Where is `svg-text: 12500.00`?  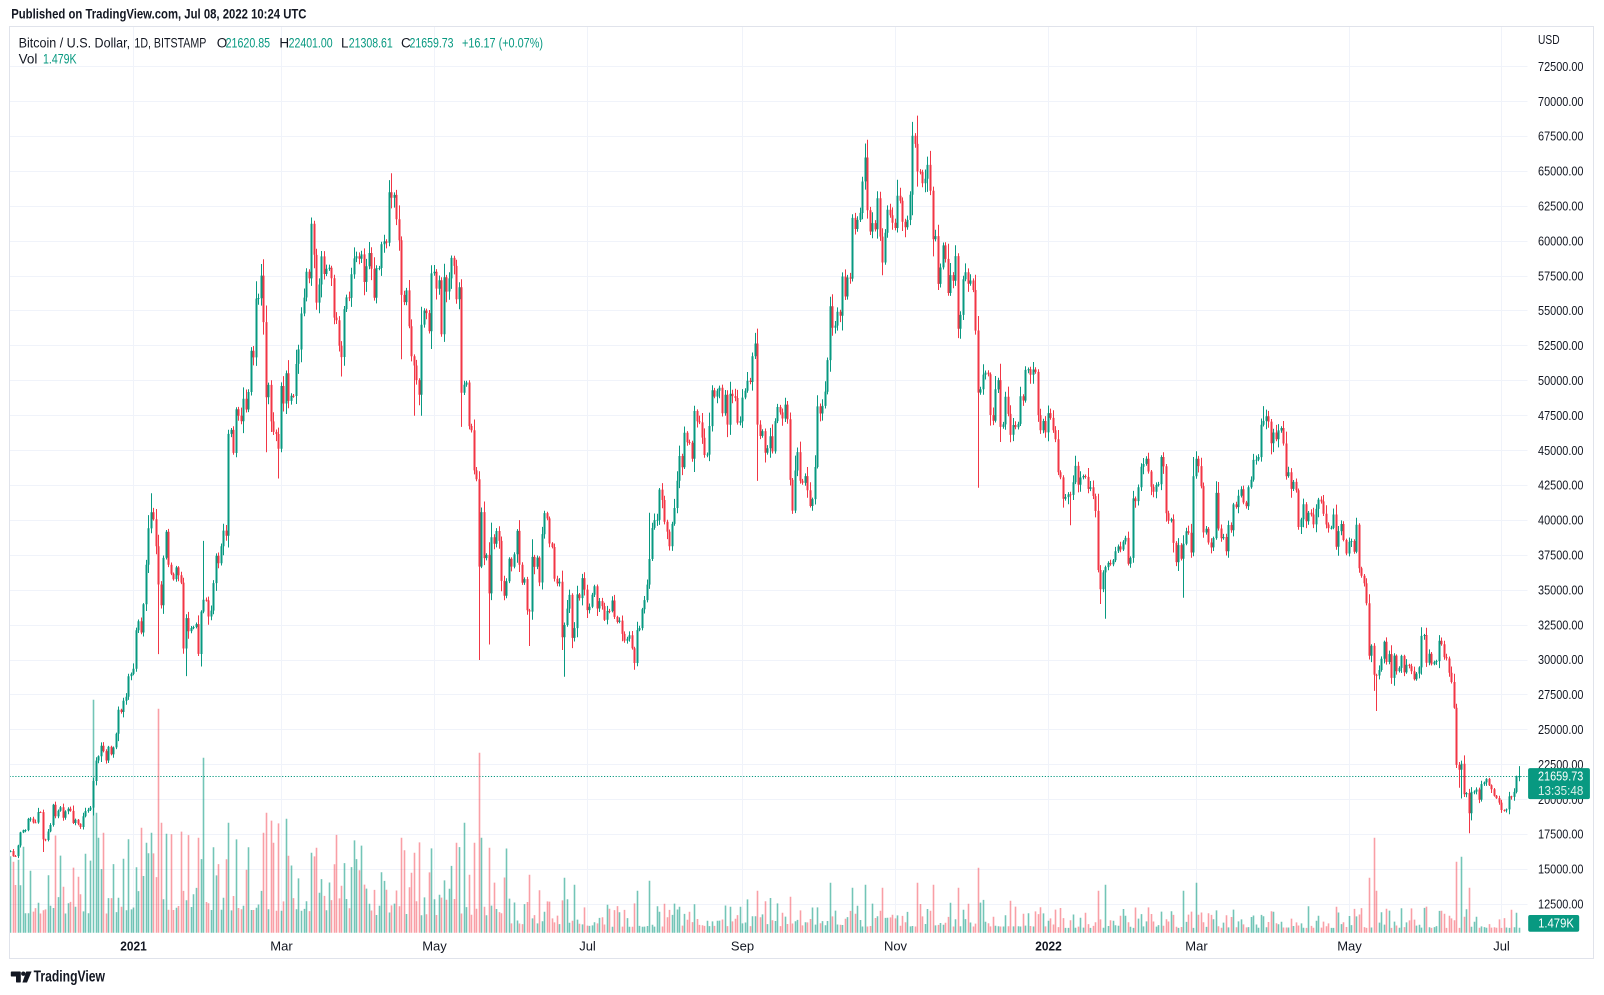
svg-text: 12500.00 is located at coordinates (1561, 905).